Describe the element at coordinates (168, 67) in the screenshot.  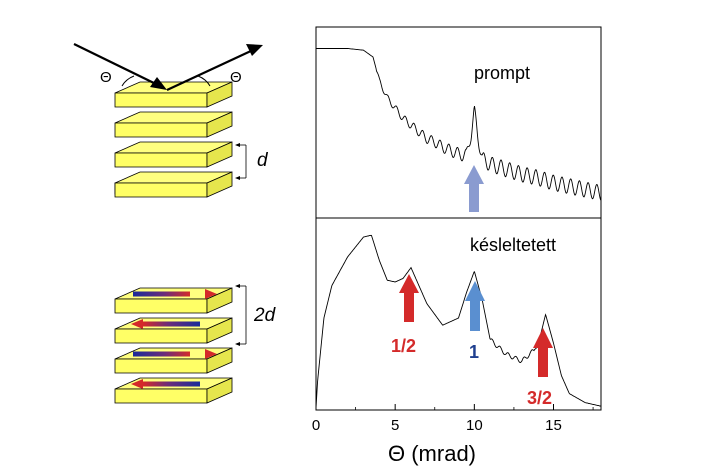
I see `xray-beam: Θ Θ` at that location.